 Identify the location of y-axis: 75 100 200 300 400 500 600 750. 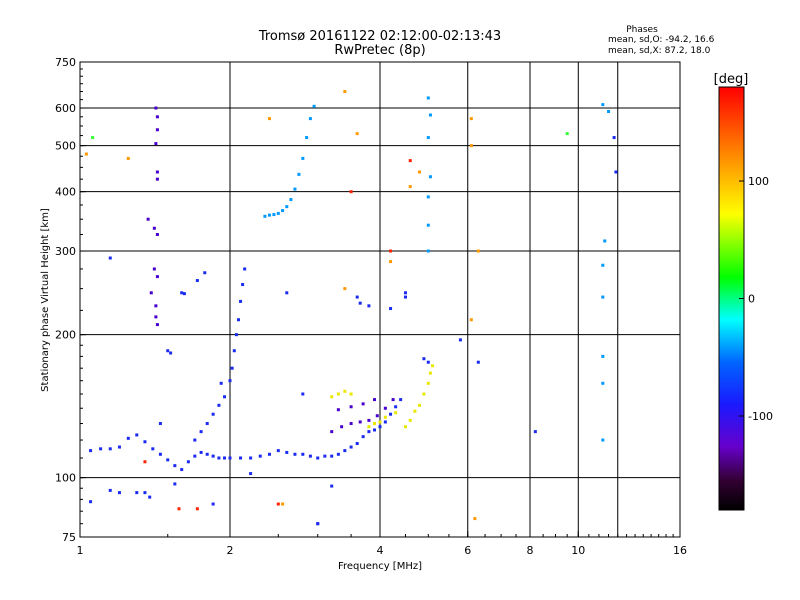
(70, 300).